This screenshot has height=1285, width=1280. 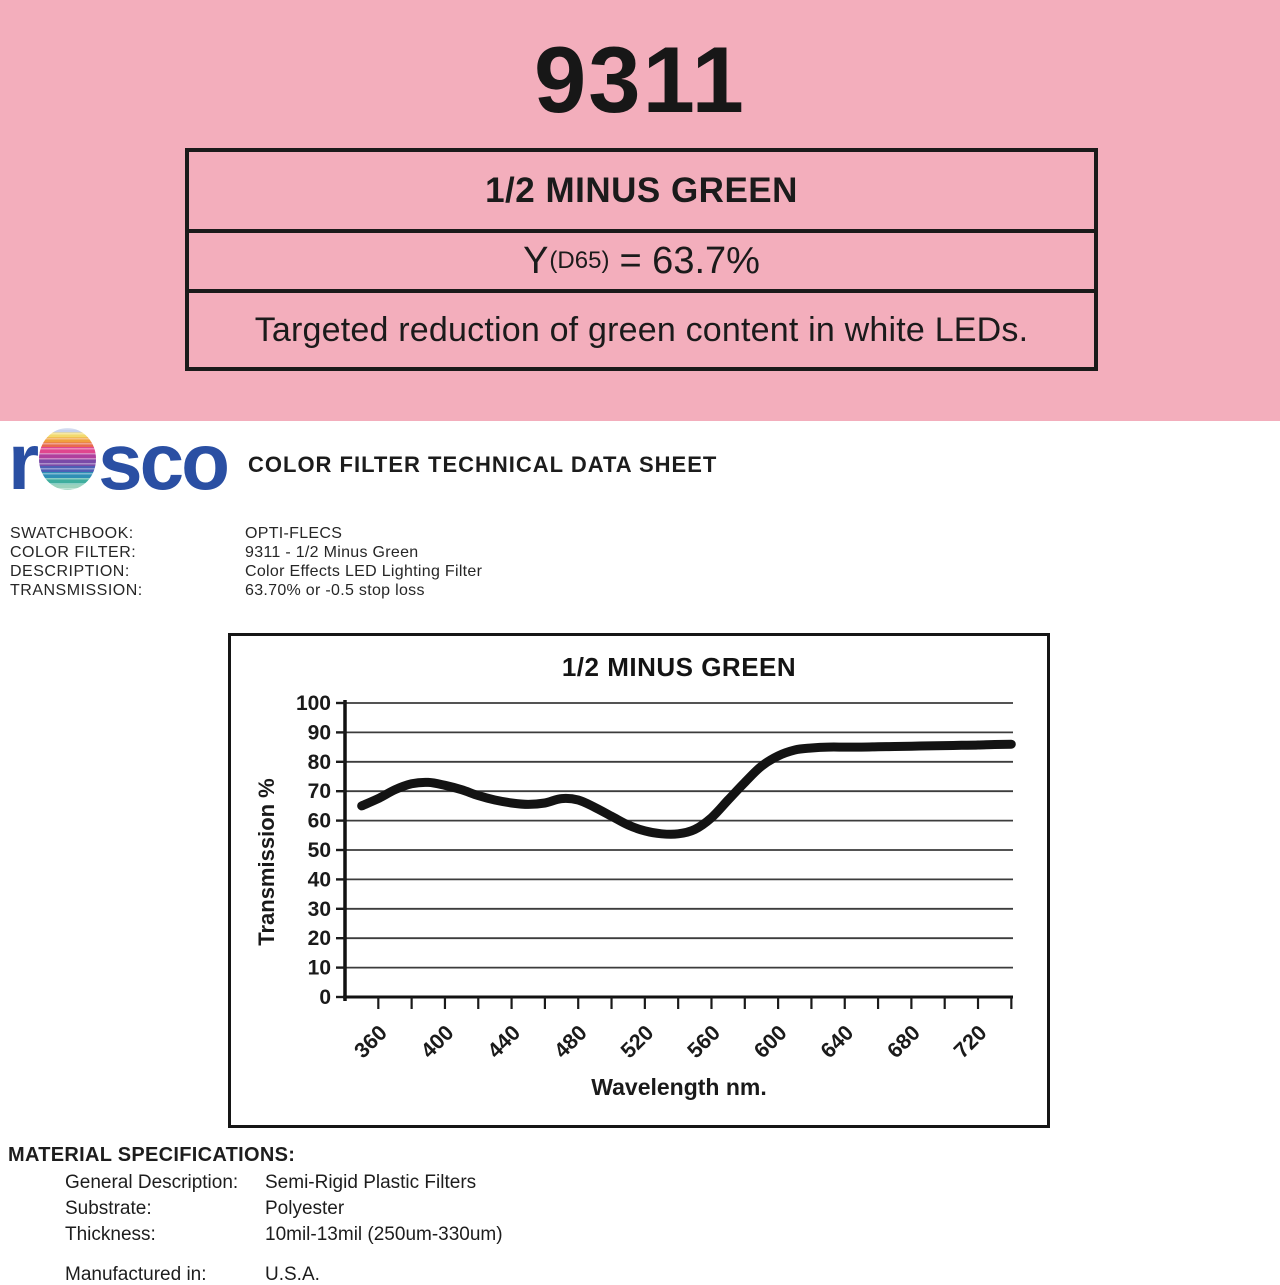 I want to click on material-title: MATERIAL SPECIFICATIONS:, so click(x=152, y=1155).